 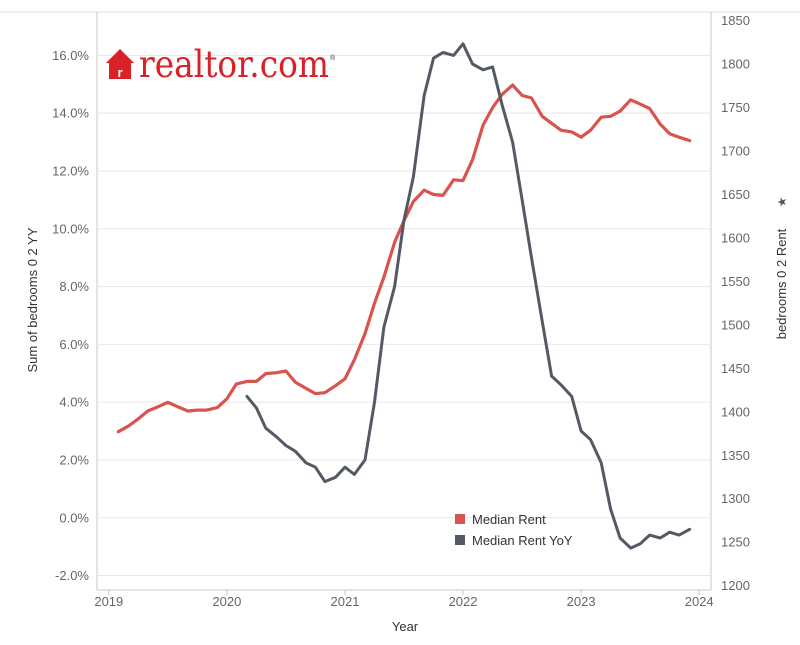 What do you see at coordinates (74, 286) in the screenshot?
I see `y-left-tick-label: 8.0%` at bounding box center [74, 286].